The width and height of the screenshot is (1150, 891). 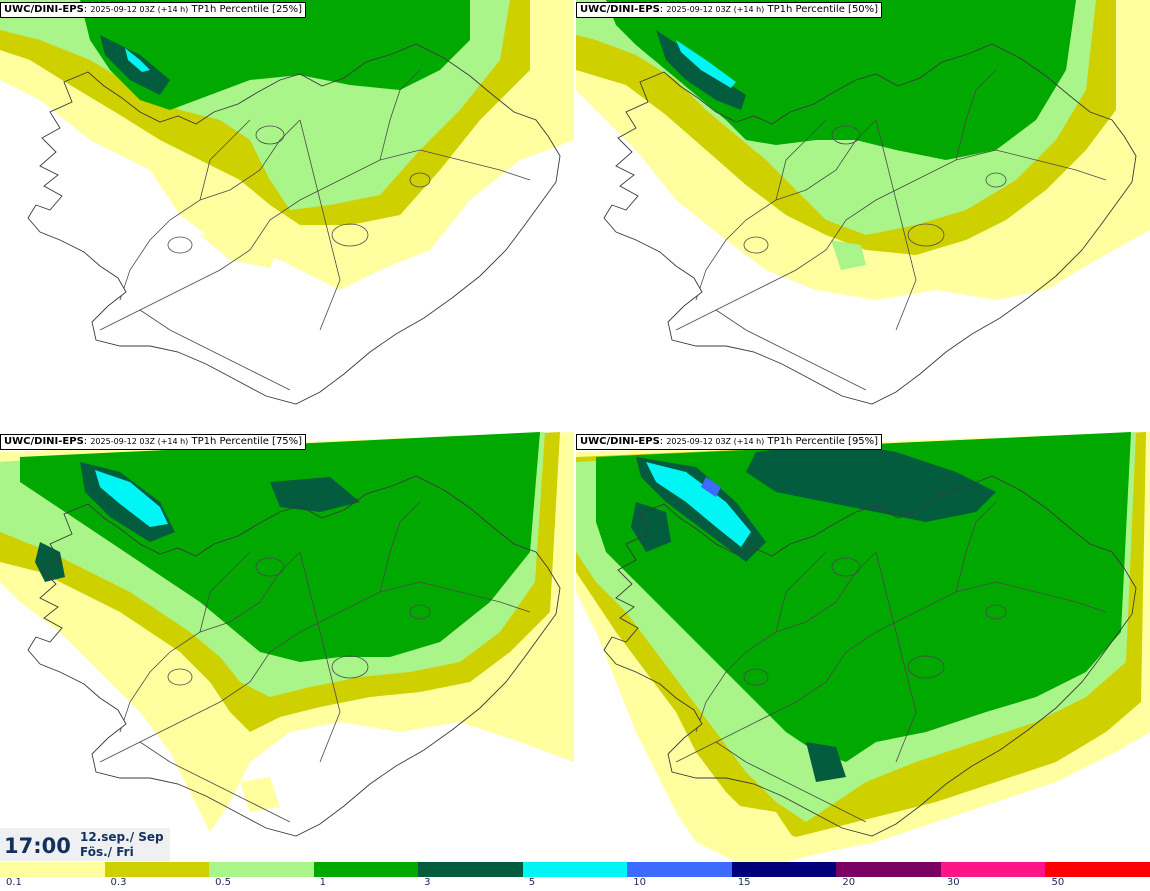 What do you see at coordinates (863, 9) in the screenshot?
I see `percentile-label: [50%]` at bounding box center [863, 9].